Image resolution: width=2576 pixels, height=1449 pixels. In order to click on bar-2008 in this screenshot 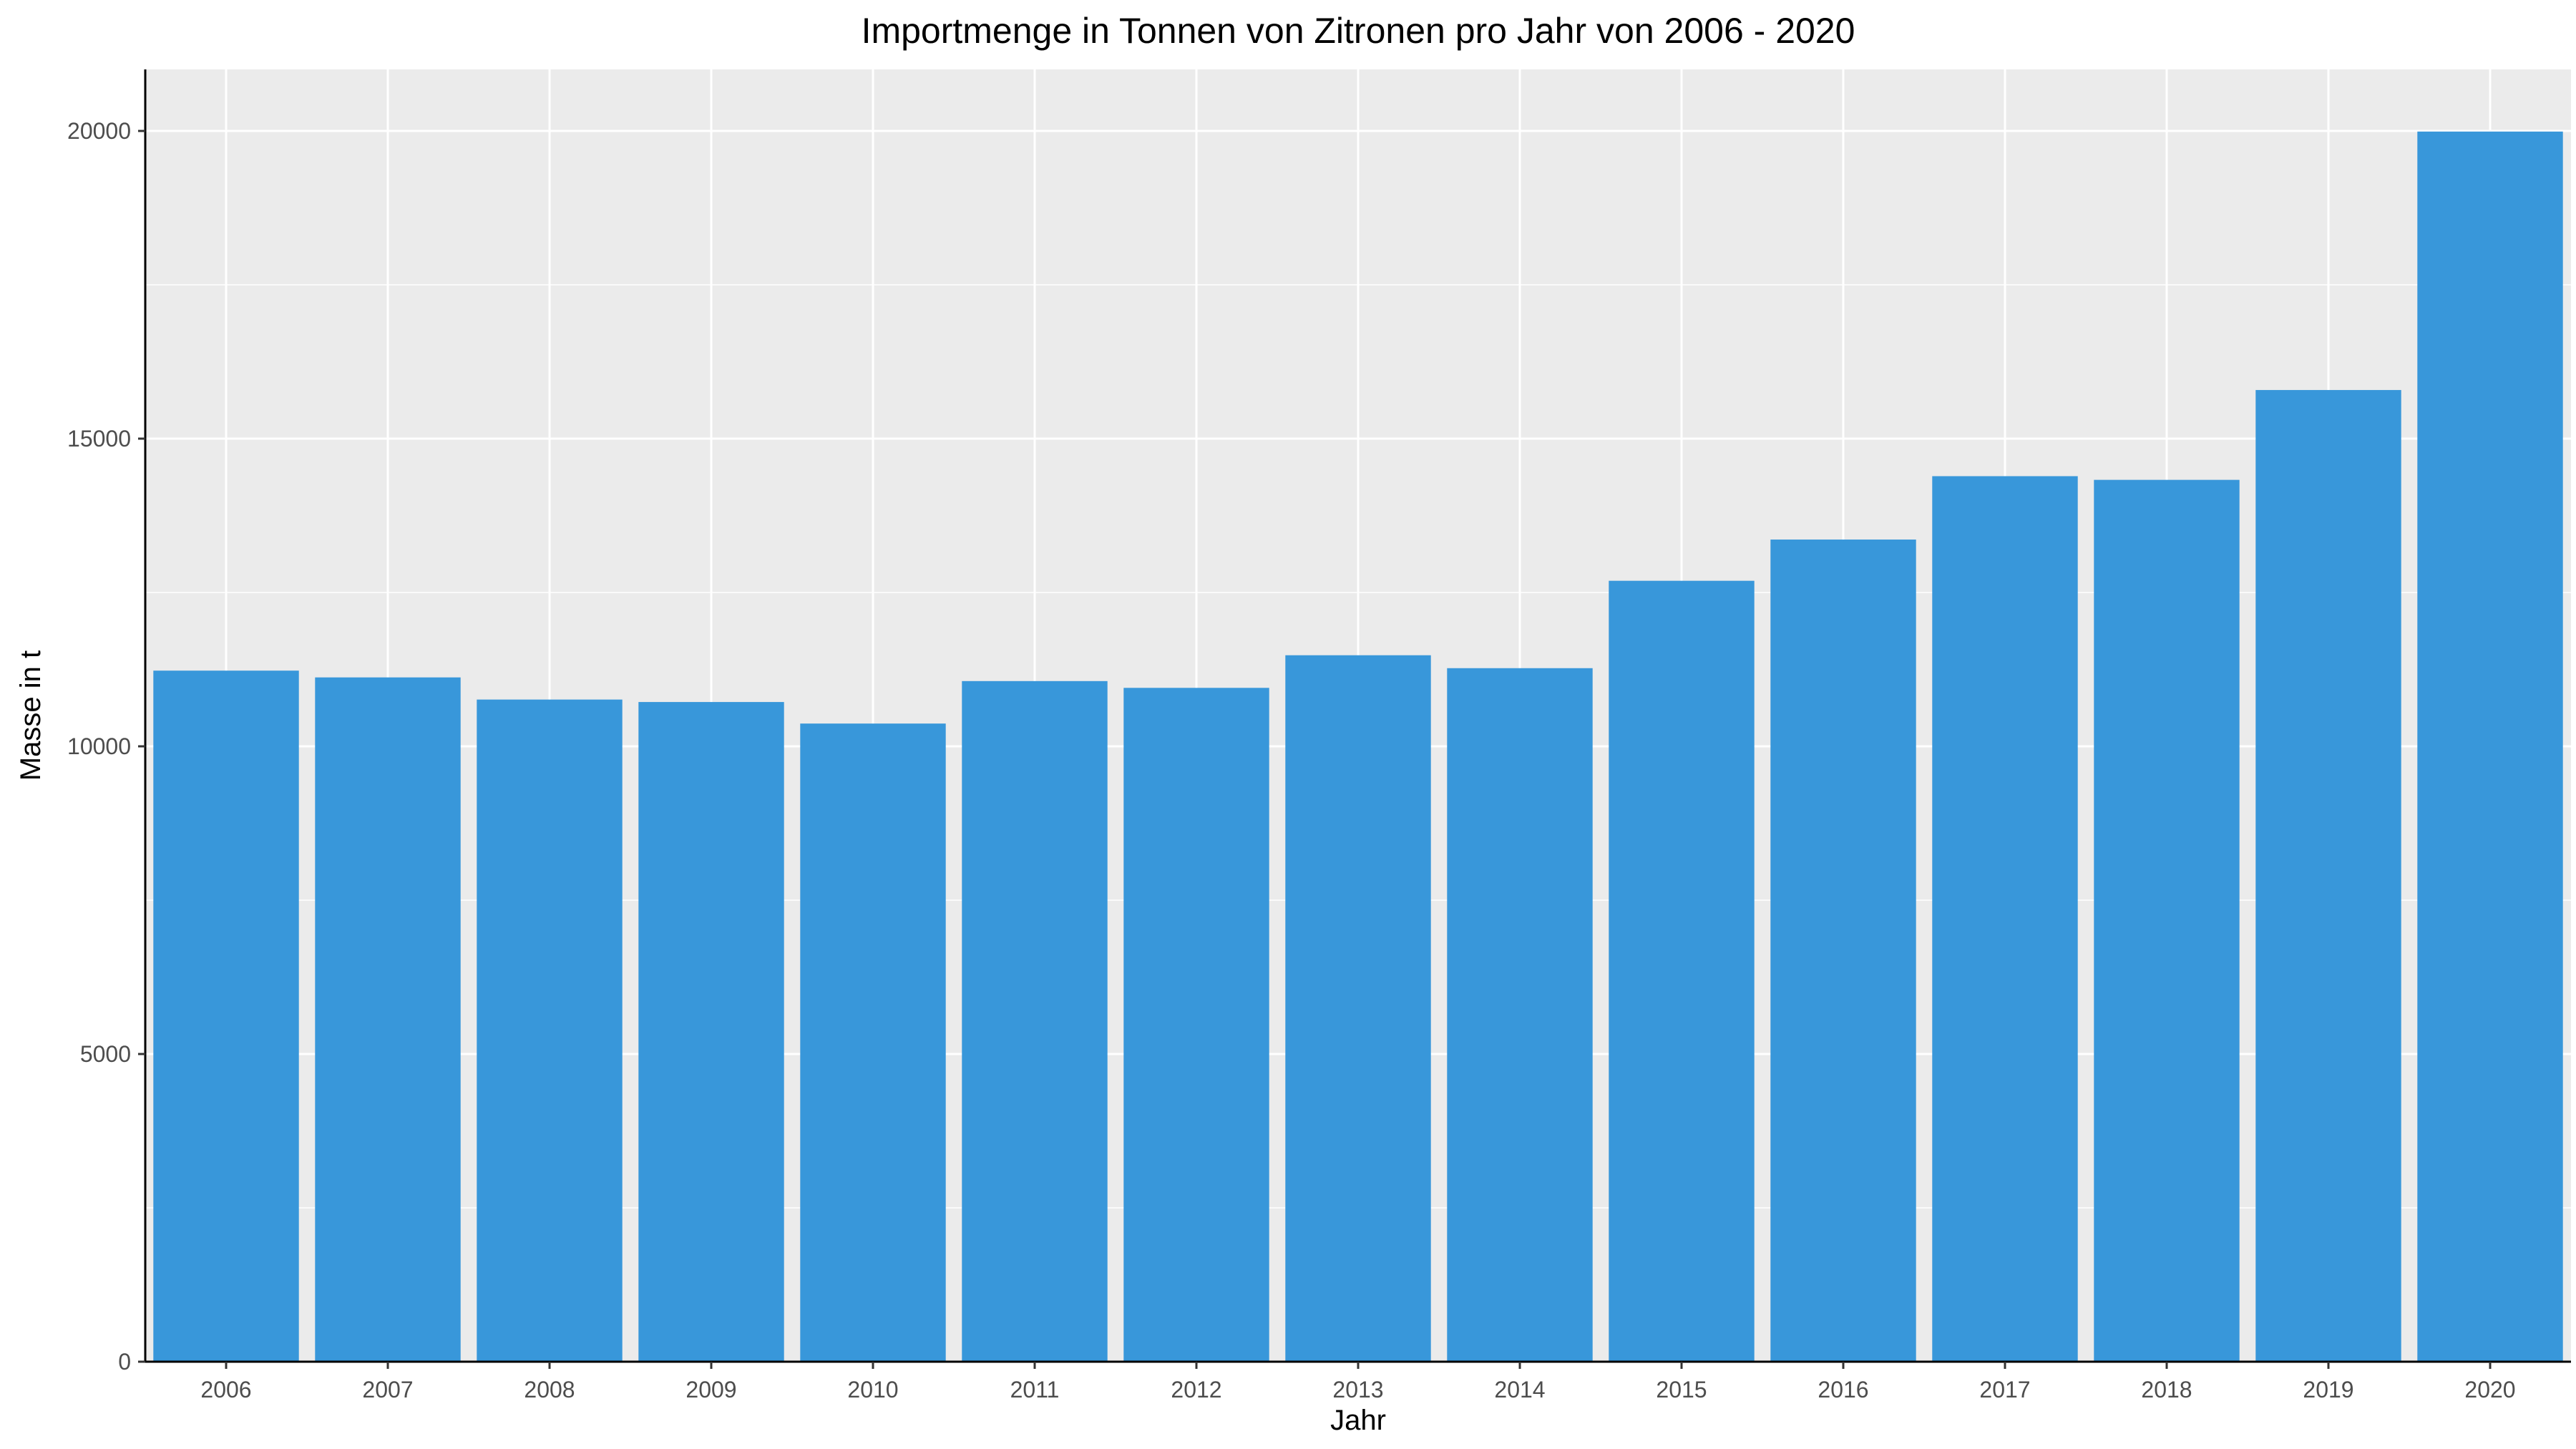, I will do `click(550, 1030)`.